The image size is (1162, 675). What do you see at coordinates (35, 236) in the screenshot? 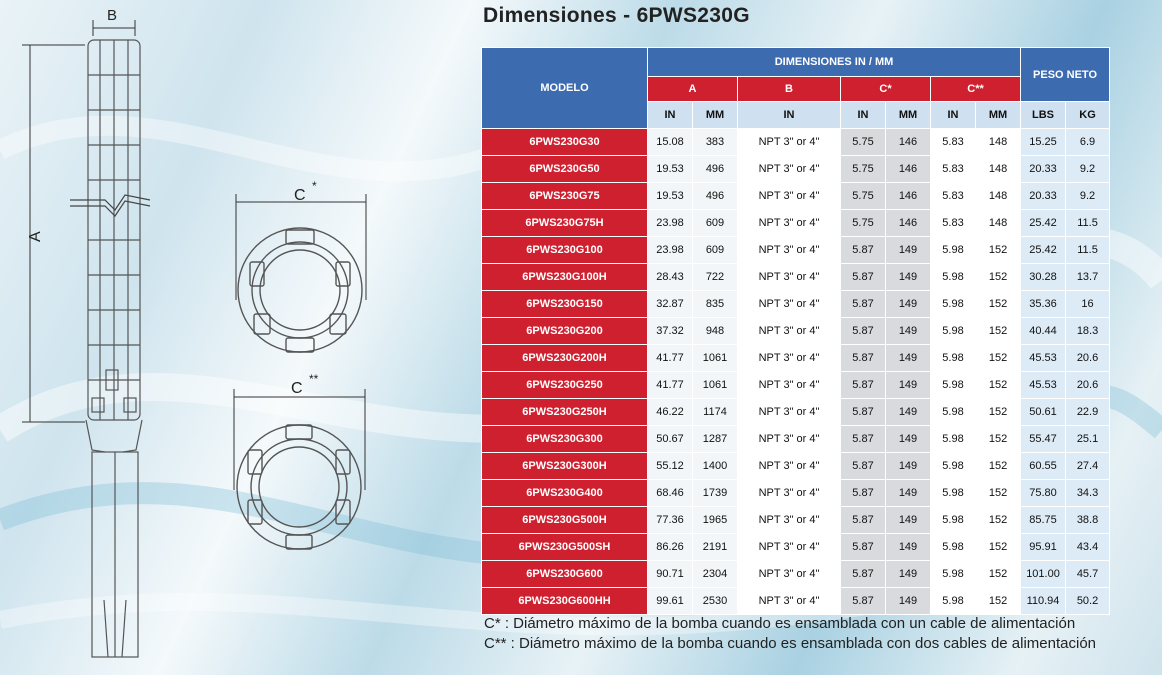
I see `label-a: A` at bounding box center [35, 236].